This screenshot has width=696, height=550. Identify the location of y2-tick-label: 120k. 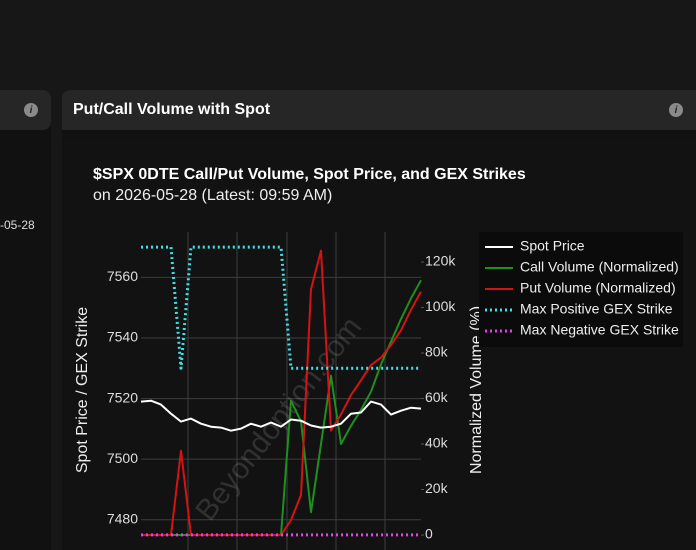
(440, 261).